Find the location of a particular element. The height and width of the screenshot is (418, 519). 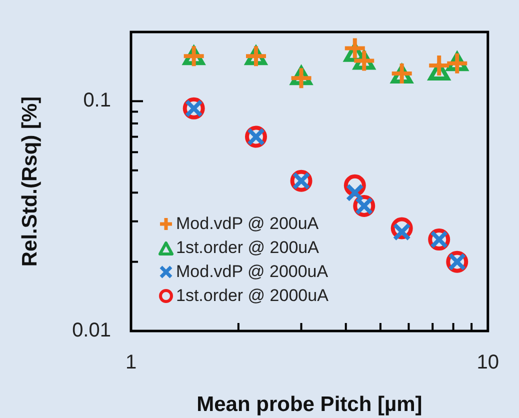

legend-label: Mod.vdP @ 2000uA is located at coordinates (252, 272).